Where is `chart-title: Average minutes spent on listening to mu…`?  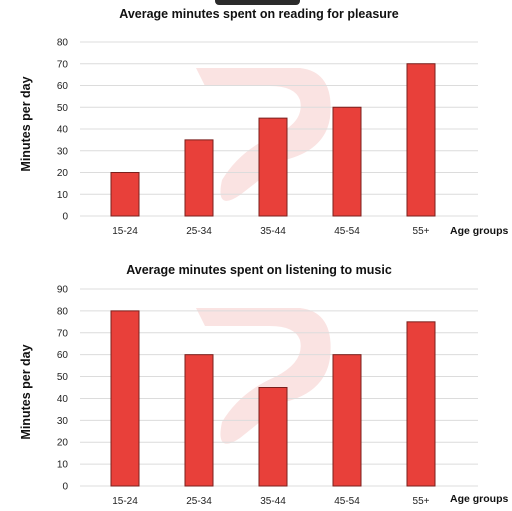 chart-title: Average minutes spent on listening to mu… is located at coordinates (259, 270).